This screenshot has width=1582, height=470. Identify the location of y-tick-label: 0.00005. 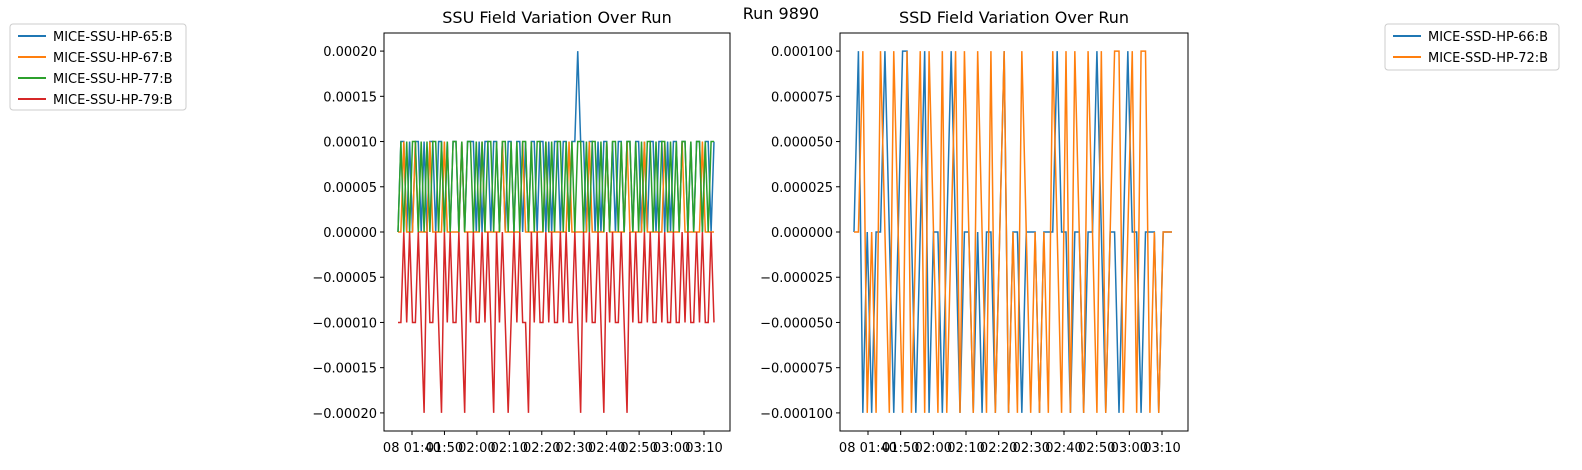
(350, 188).